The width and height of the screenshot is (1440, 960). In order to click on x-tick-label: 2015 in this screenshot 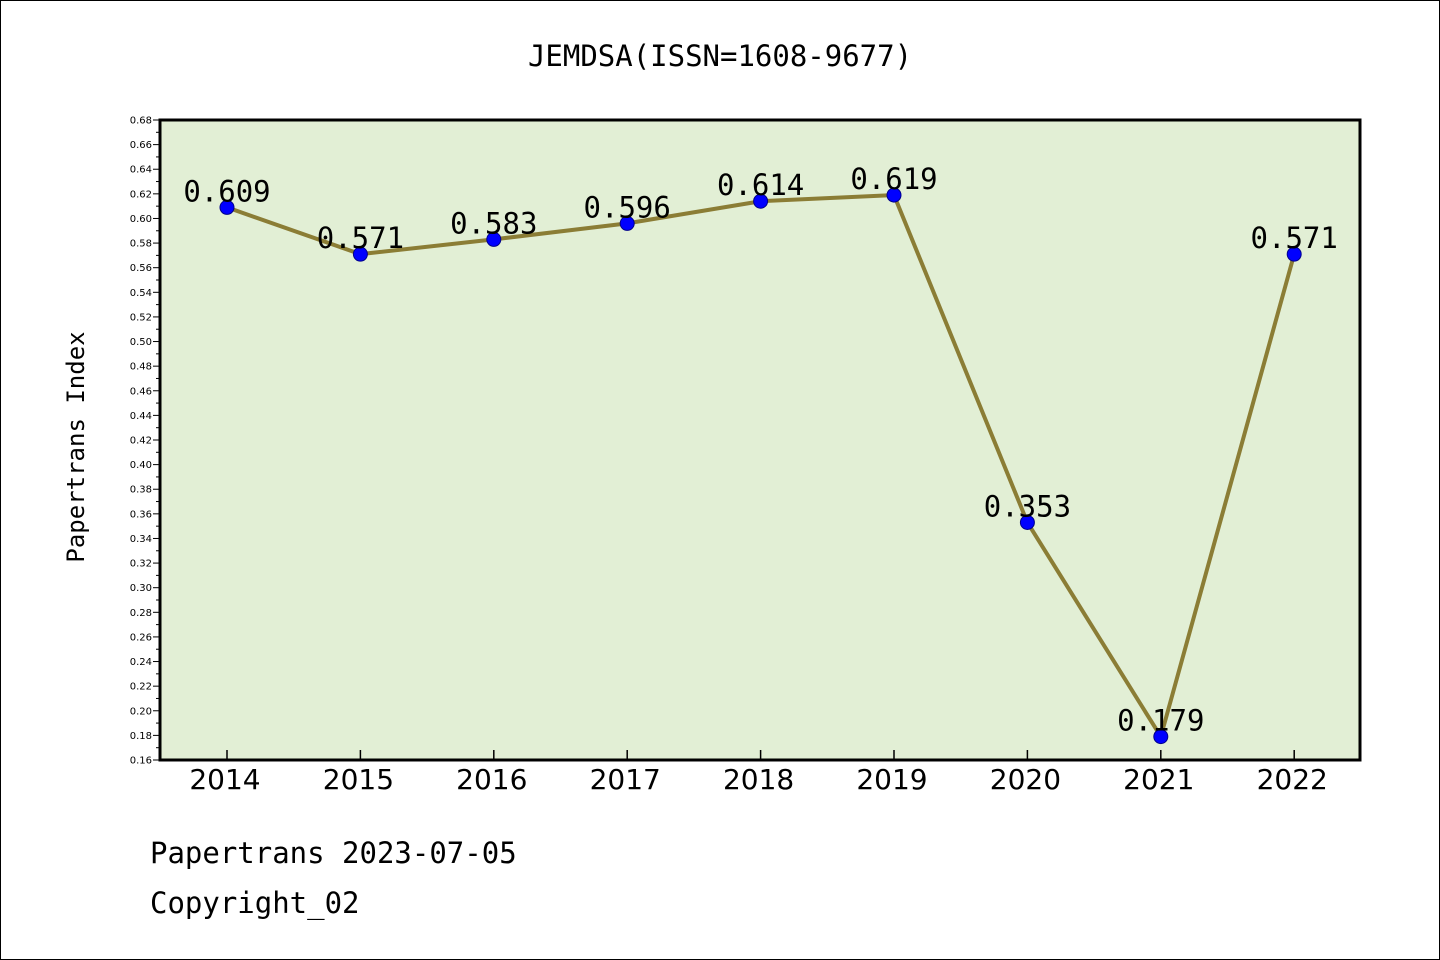, I will do `click(358, 779)`.